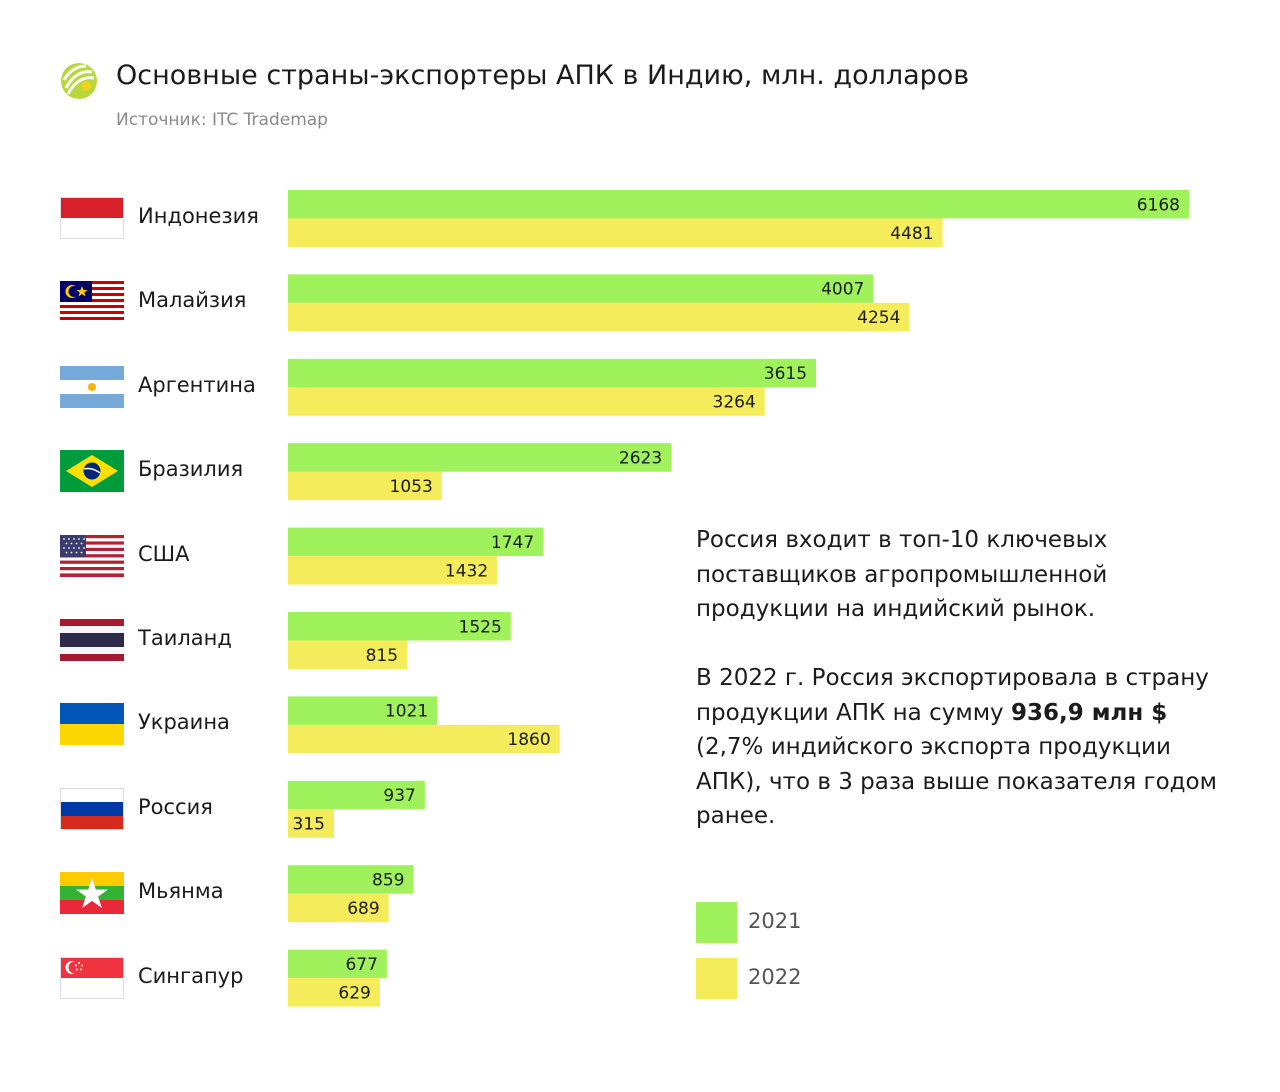 The width and height of the screenshot is (1280, 1092). I want to click on legend-swatch-2022, so click(716, 978).